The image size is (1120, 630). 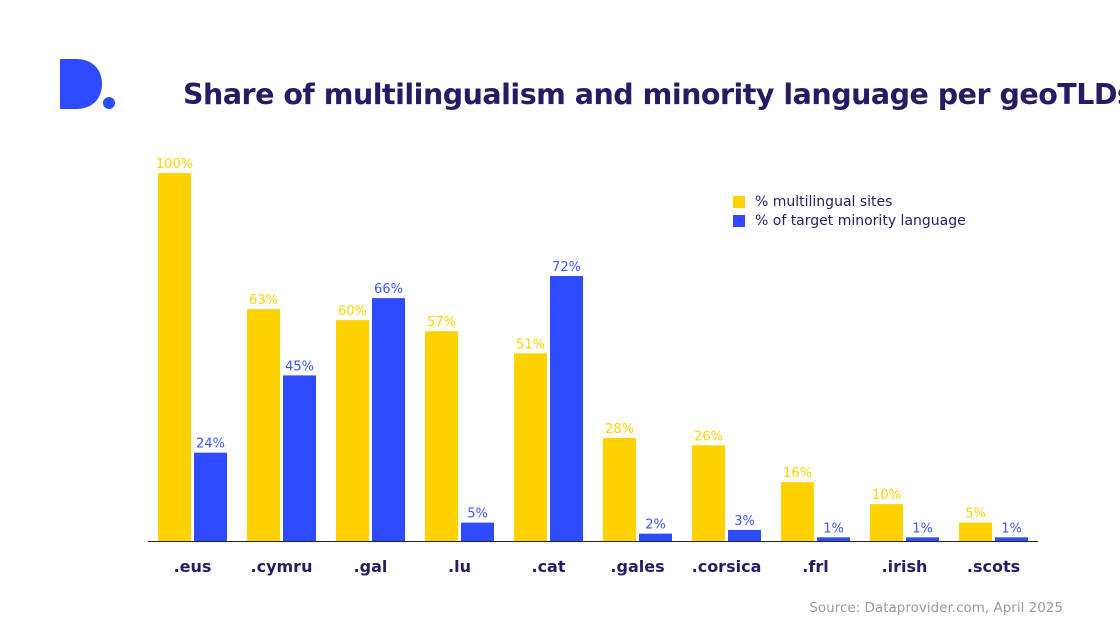 What do you see at coordinates (824, 201) in the screenshot?
I see `legend-label-multilingual: % multilingual sites` at bounding box center [824, 201].